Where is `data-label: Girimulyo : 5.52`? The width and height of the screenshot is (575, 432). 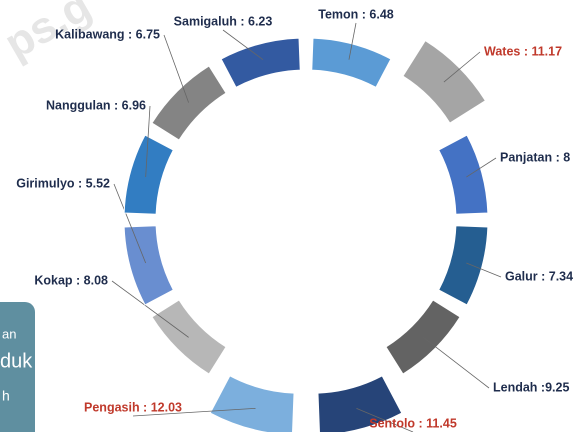
data-label: Girimulyo : 5.52 is located at coordinates (63, 183).